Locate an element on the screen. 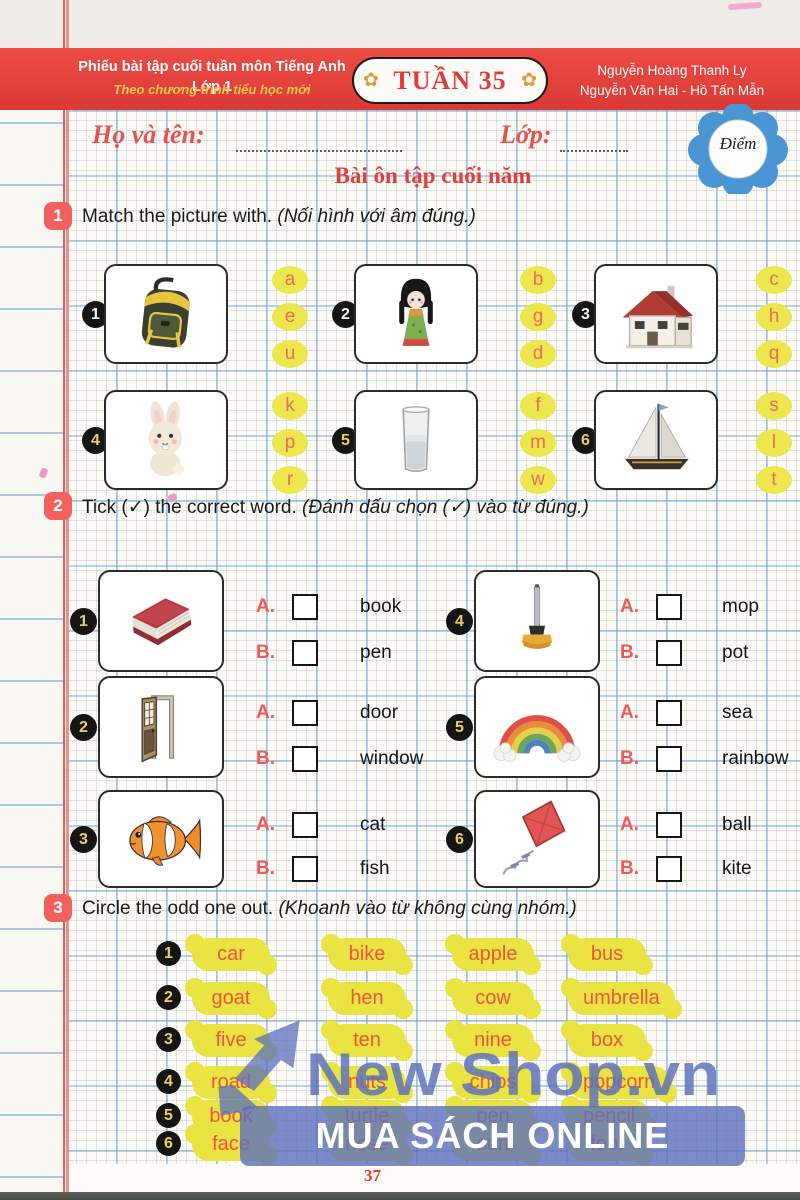 This screenshot has height=1200, width=800. page-top-margin is located at coordinates (400, 24).